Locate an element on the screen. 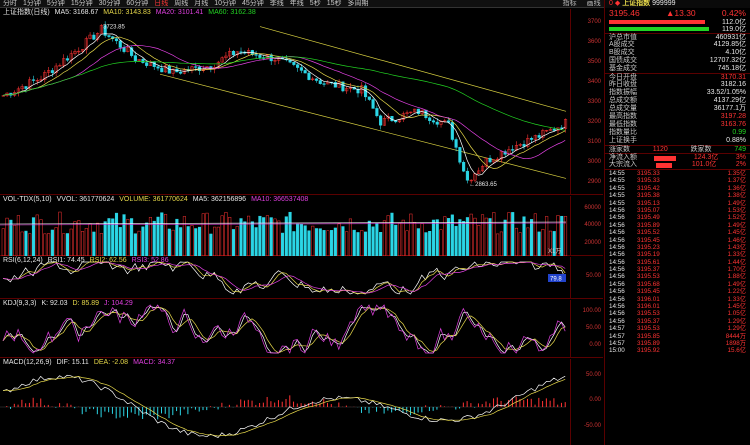  market-cap-row: 沪总市值 460931亿 is located at coordinates (677, 37).